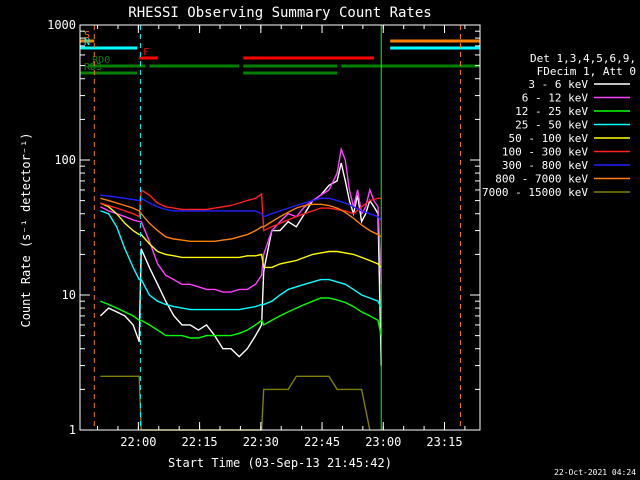  What do you see at coordinates (383, 442) in the screenshot?
I see `x-tick-label-4: 23:00` at bounding box center [383, 442].